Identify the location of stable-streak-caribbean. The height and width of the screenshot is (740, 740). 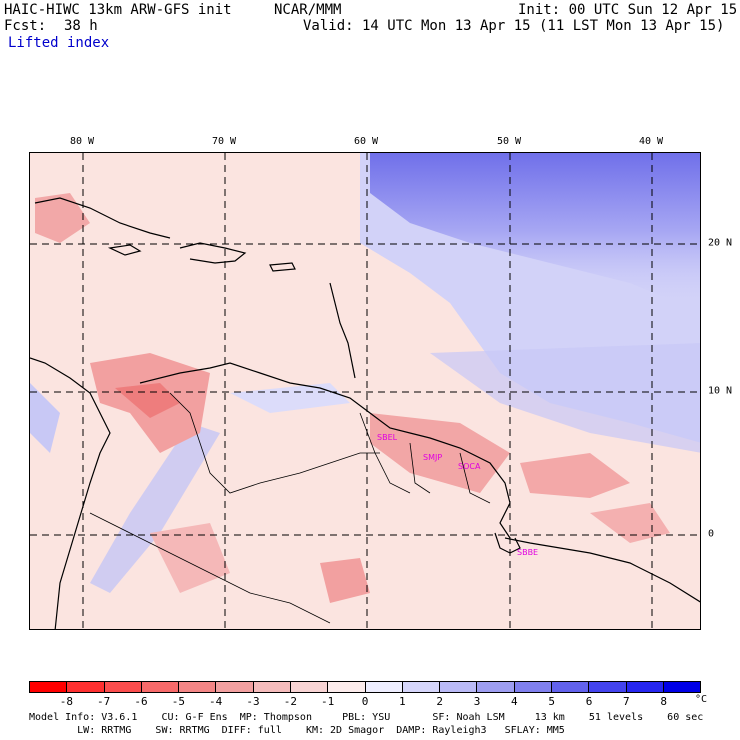
(290, 398).